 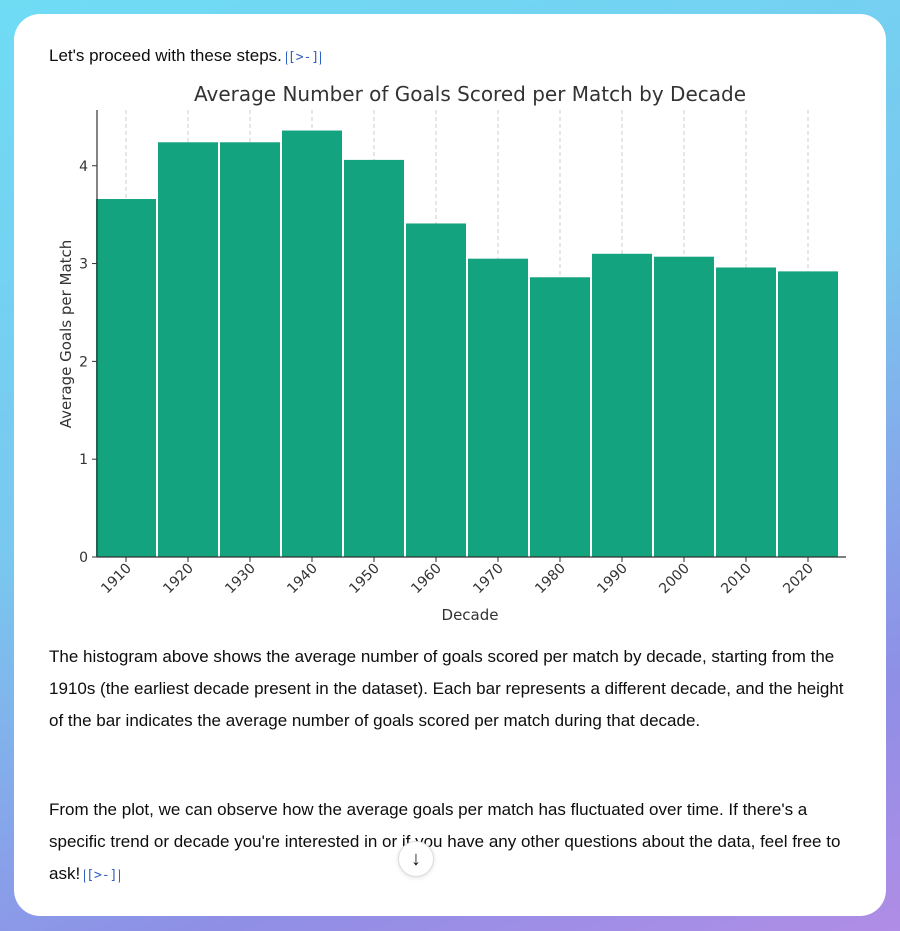 I want to click on y-tick-label: 2, so click(x=83, y=362).